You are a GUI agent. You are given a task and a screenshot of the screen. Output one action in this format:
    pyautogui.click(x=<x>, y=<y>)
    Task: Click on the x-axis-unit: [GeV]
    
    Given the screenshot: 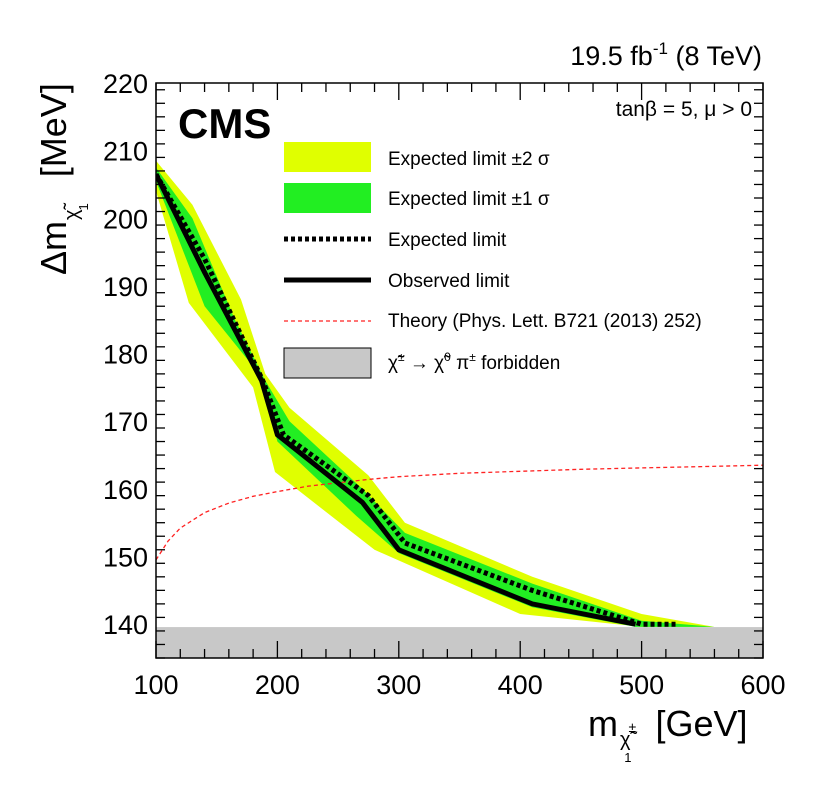 What is the action you would take?
    pyautogui.click(x=701, y=723)
    